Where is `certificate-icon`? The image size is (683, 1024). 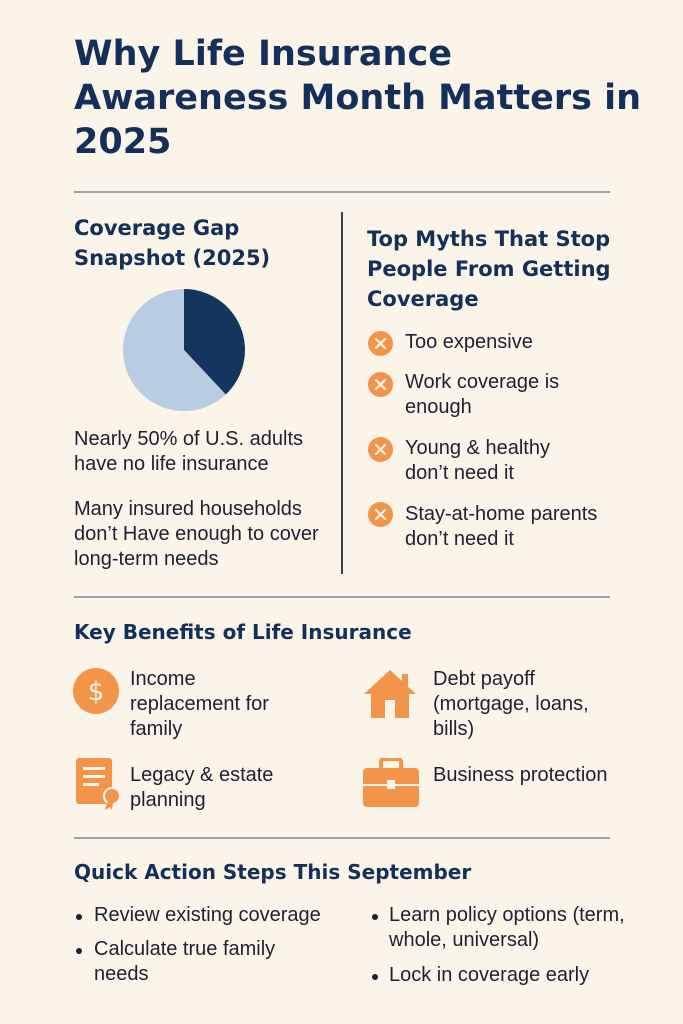
certificate-icon is located at coordinates (98, 784).